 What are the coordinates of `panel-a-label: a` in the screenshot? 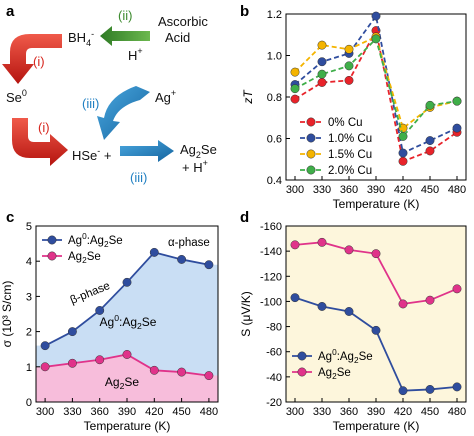 It's located at (10, 11).